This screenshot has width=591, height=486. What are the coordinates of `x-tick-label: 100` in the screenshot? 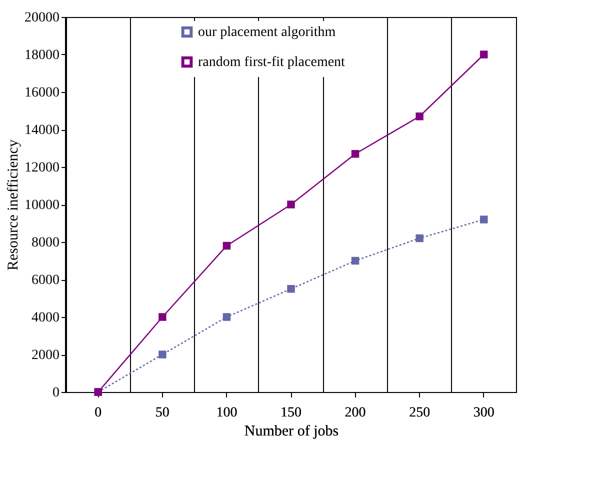 It's located at (227, 413).